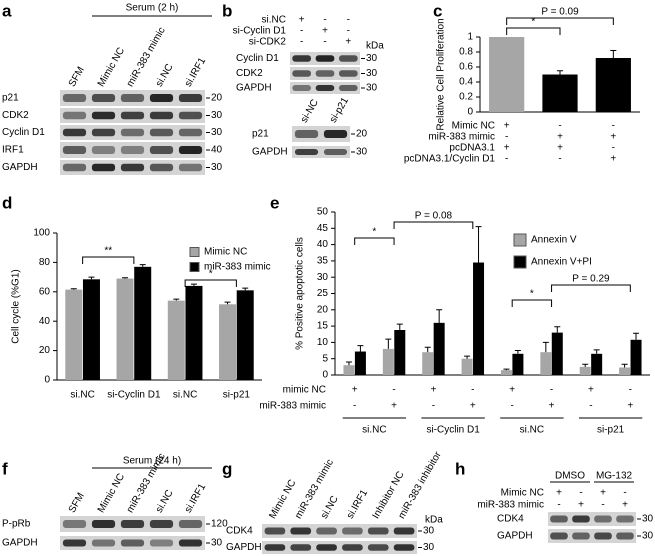 Image resolution: width=655 pixels, height=556 pixels. I want to click on significance-bracket, so click(532, 303).